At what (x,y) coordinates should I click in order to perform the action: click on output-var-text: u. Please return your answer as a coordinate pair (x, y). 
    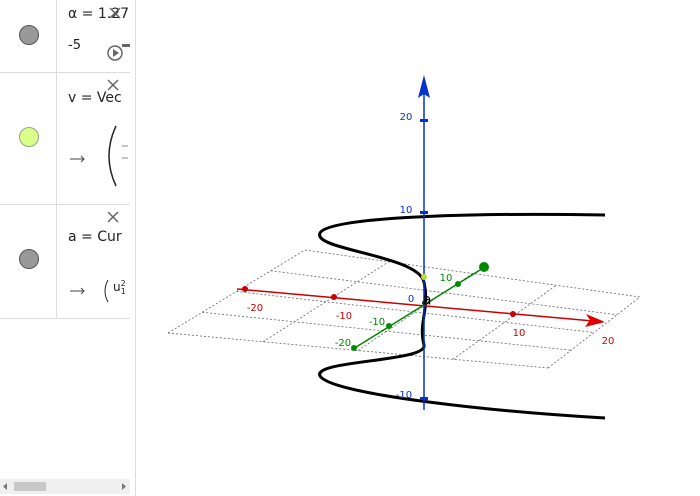
    Looking at the image, I should click on (117, 287).